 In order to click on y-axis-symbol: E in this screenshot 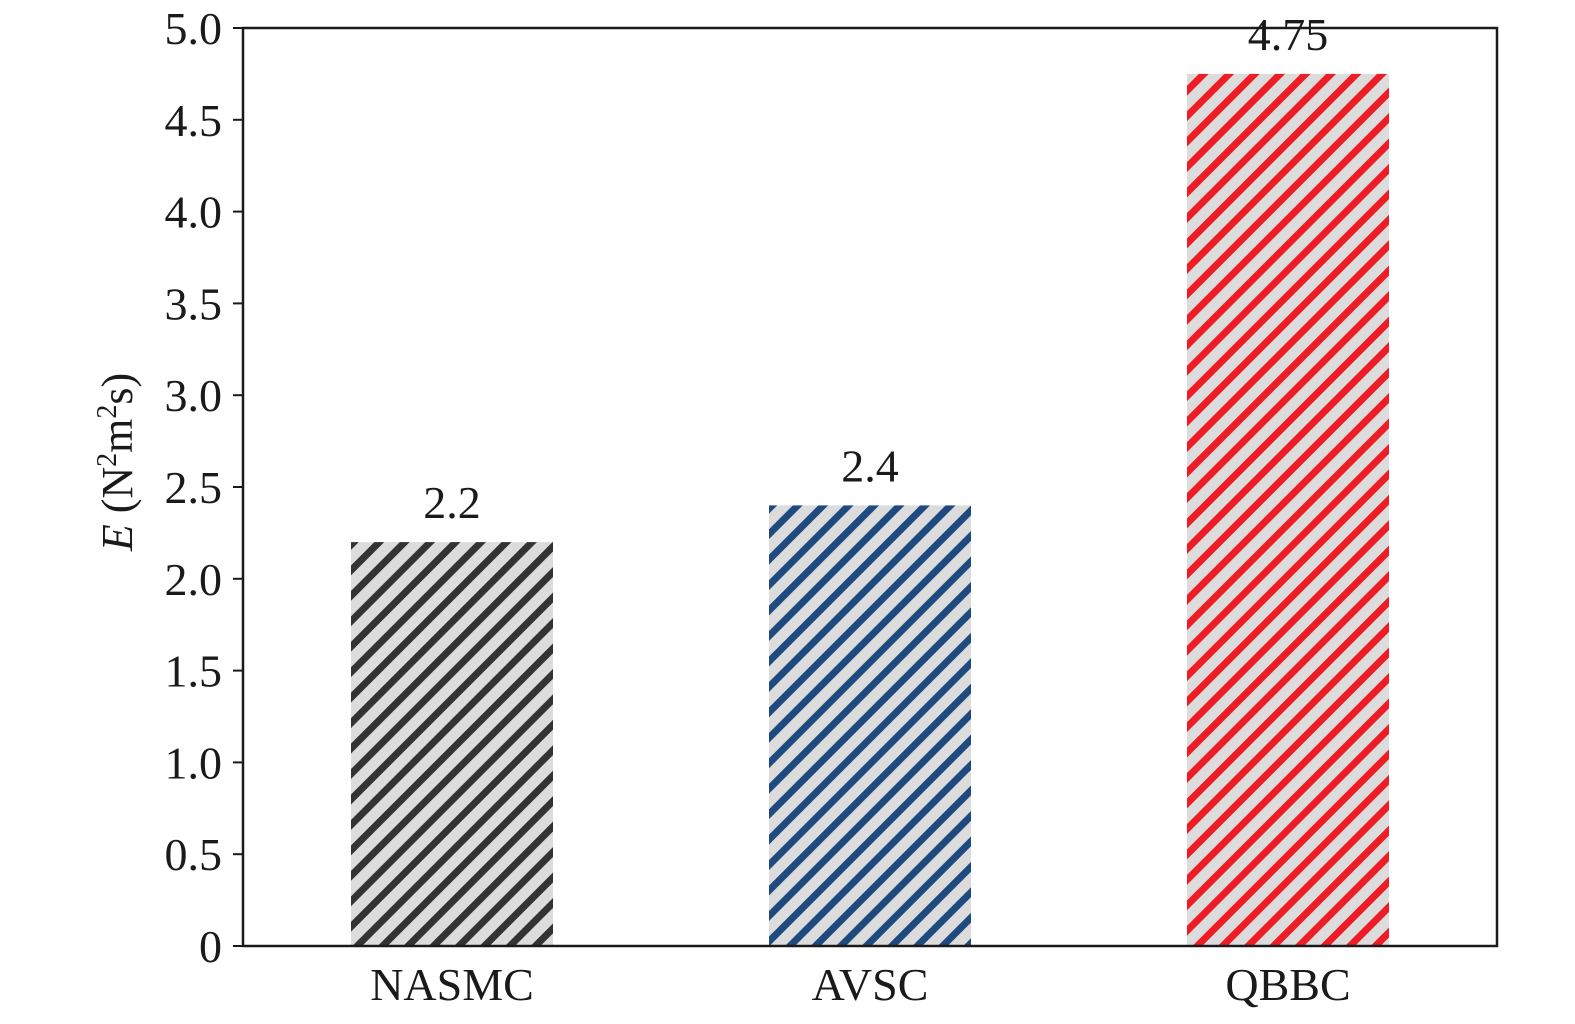, I will do `click(117, 538)`.